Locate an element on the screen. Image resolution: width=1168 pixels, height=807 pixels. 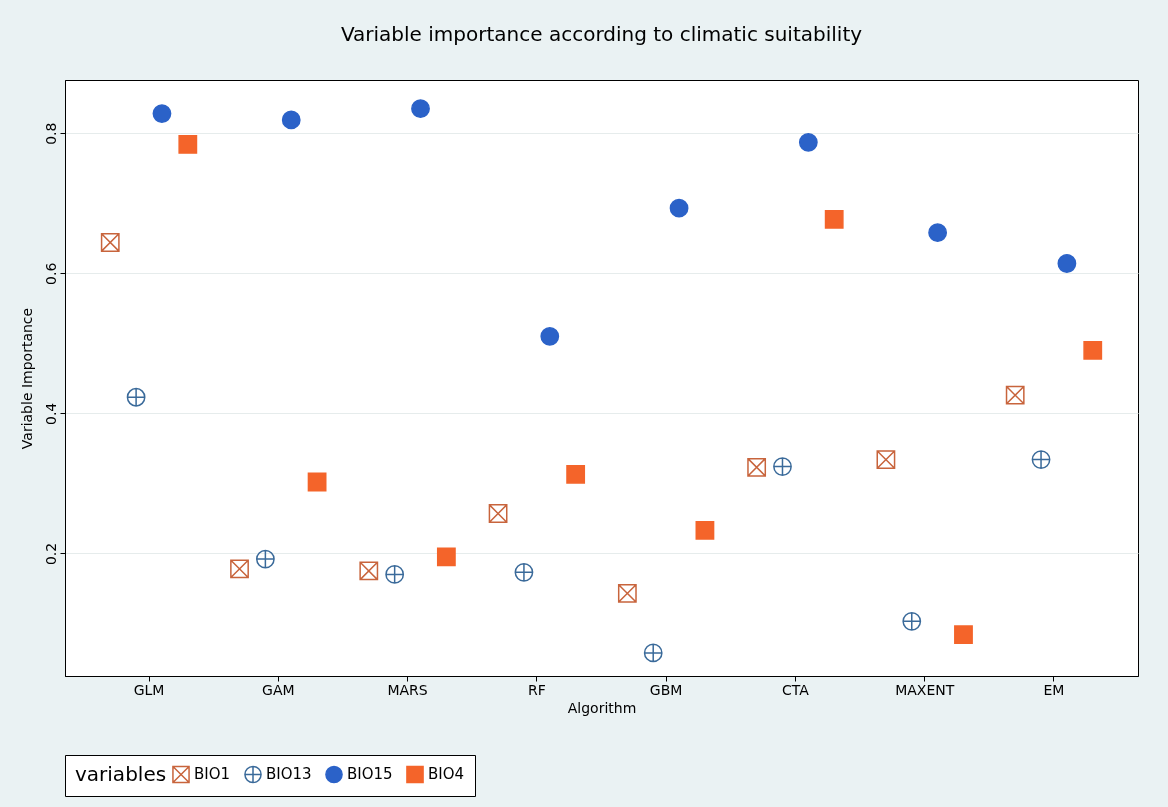
x-tick-label: MAXENT is located at coordinates (925, 689).